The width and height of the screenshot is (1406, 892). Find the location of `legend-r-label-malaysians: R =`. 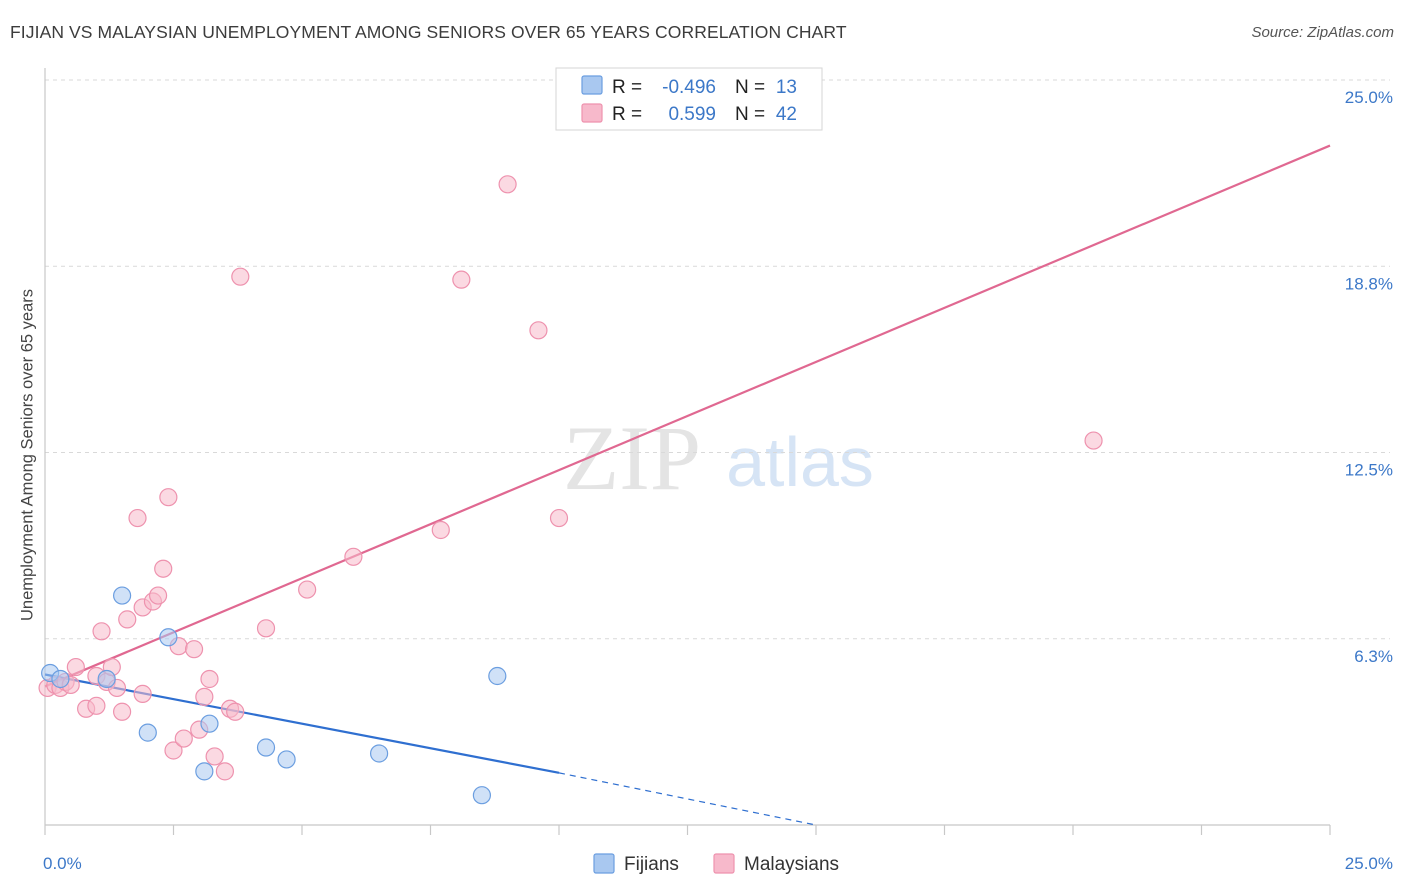

legend-r-label-malaysians: R = is located at coordinates (627, 114).